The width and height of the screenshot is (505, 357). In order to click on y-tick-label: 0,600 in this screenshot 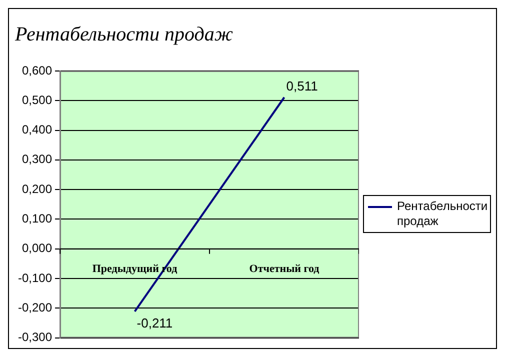, I will do `click(37, 70)`.